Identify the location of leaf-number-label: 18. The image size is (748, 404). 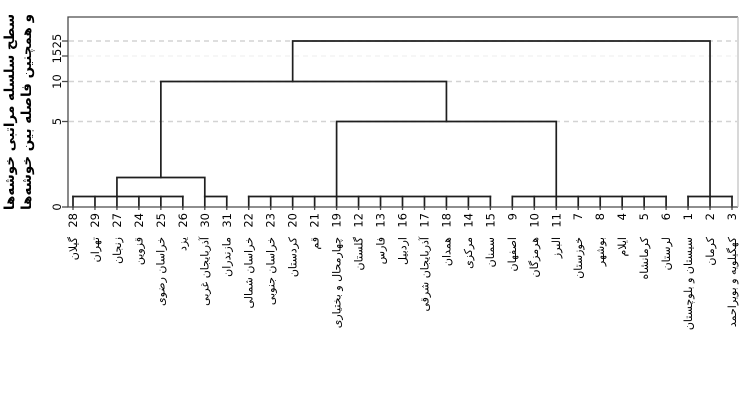
(446, 220).